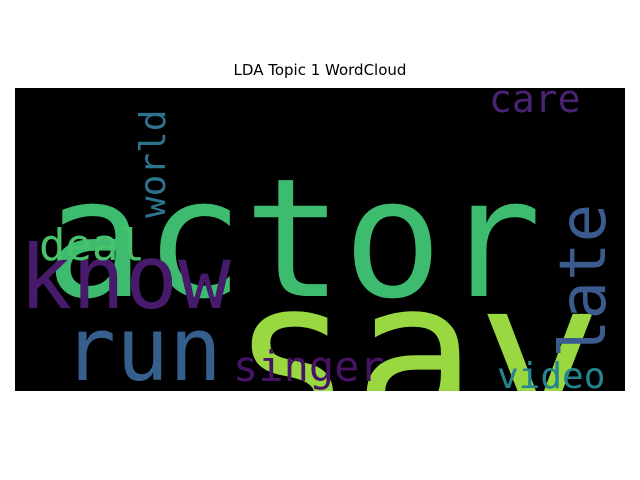 This screenshot has height=480, width=640. Describe the element at coordinates (584, 281) in the screenshot. I see `word-late: late` at that location.